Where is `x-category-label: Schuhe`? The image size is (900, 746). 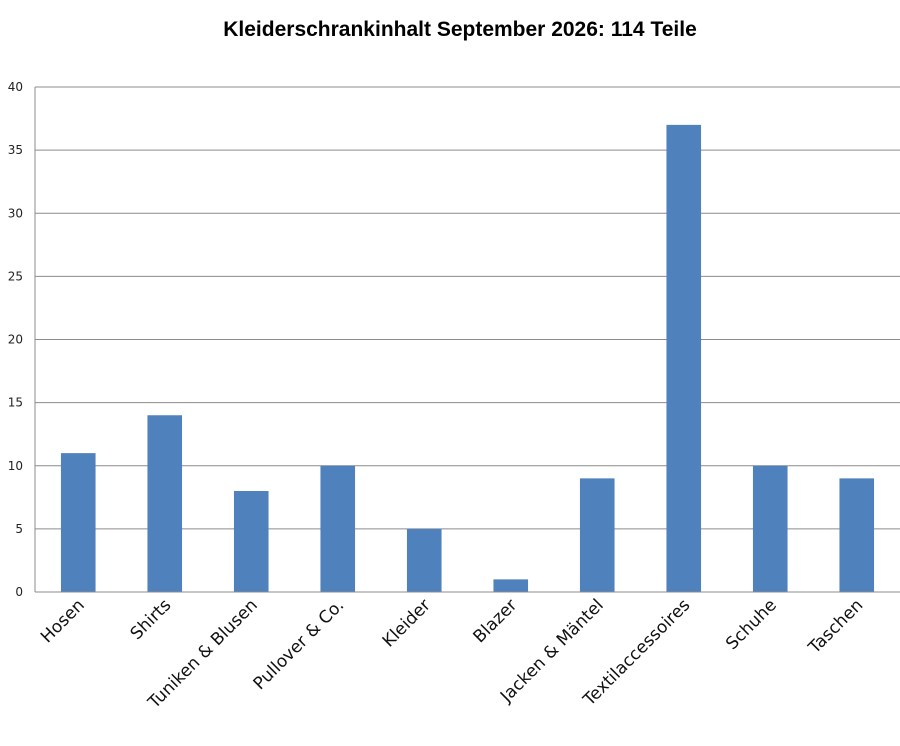
x-category-label: Schuhe is located at coordinates (751, 624).